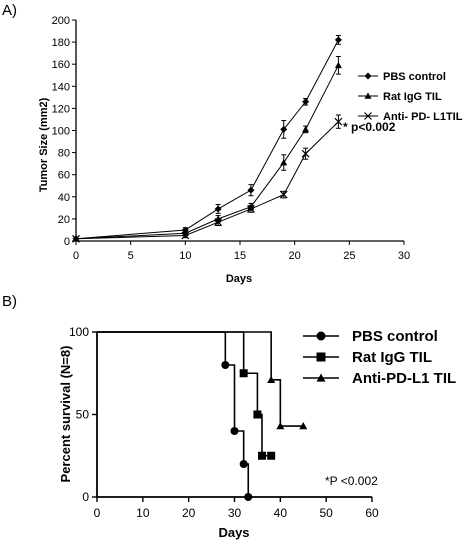 This screenshot has width=474, height=548. Describe the element at coordinates (233, 532) in the screenshot. I see `panel-b-x-axis-title: Days` at that location.